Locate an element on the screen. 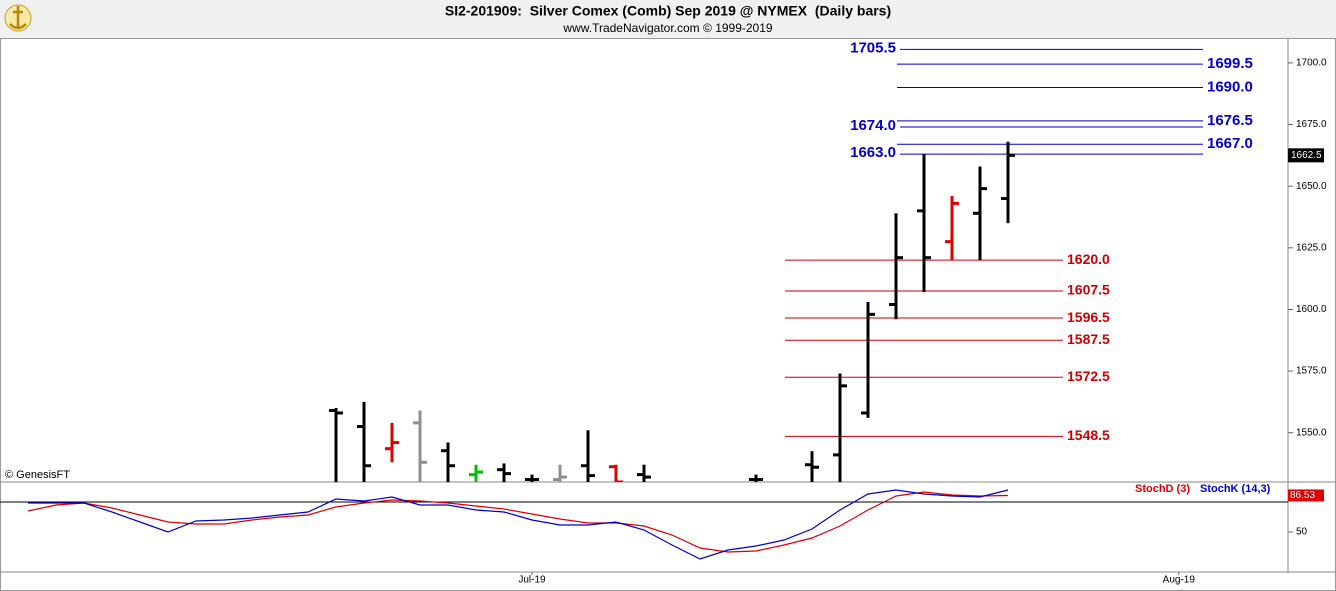 The width and height of the screenshot is (1336, 591). resistance-label: 1699.5 is located at coordinates (1230, 63).